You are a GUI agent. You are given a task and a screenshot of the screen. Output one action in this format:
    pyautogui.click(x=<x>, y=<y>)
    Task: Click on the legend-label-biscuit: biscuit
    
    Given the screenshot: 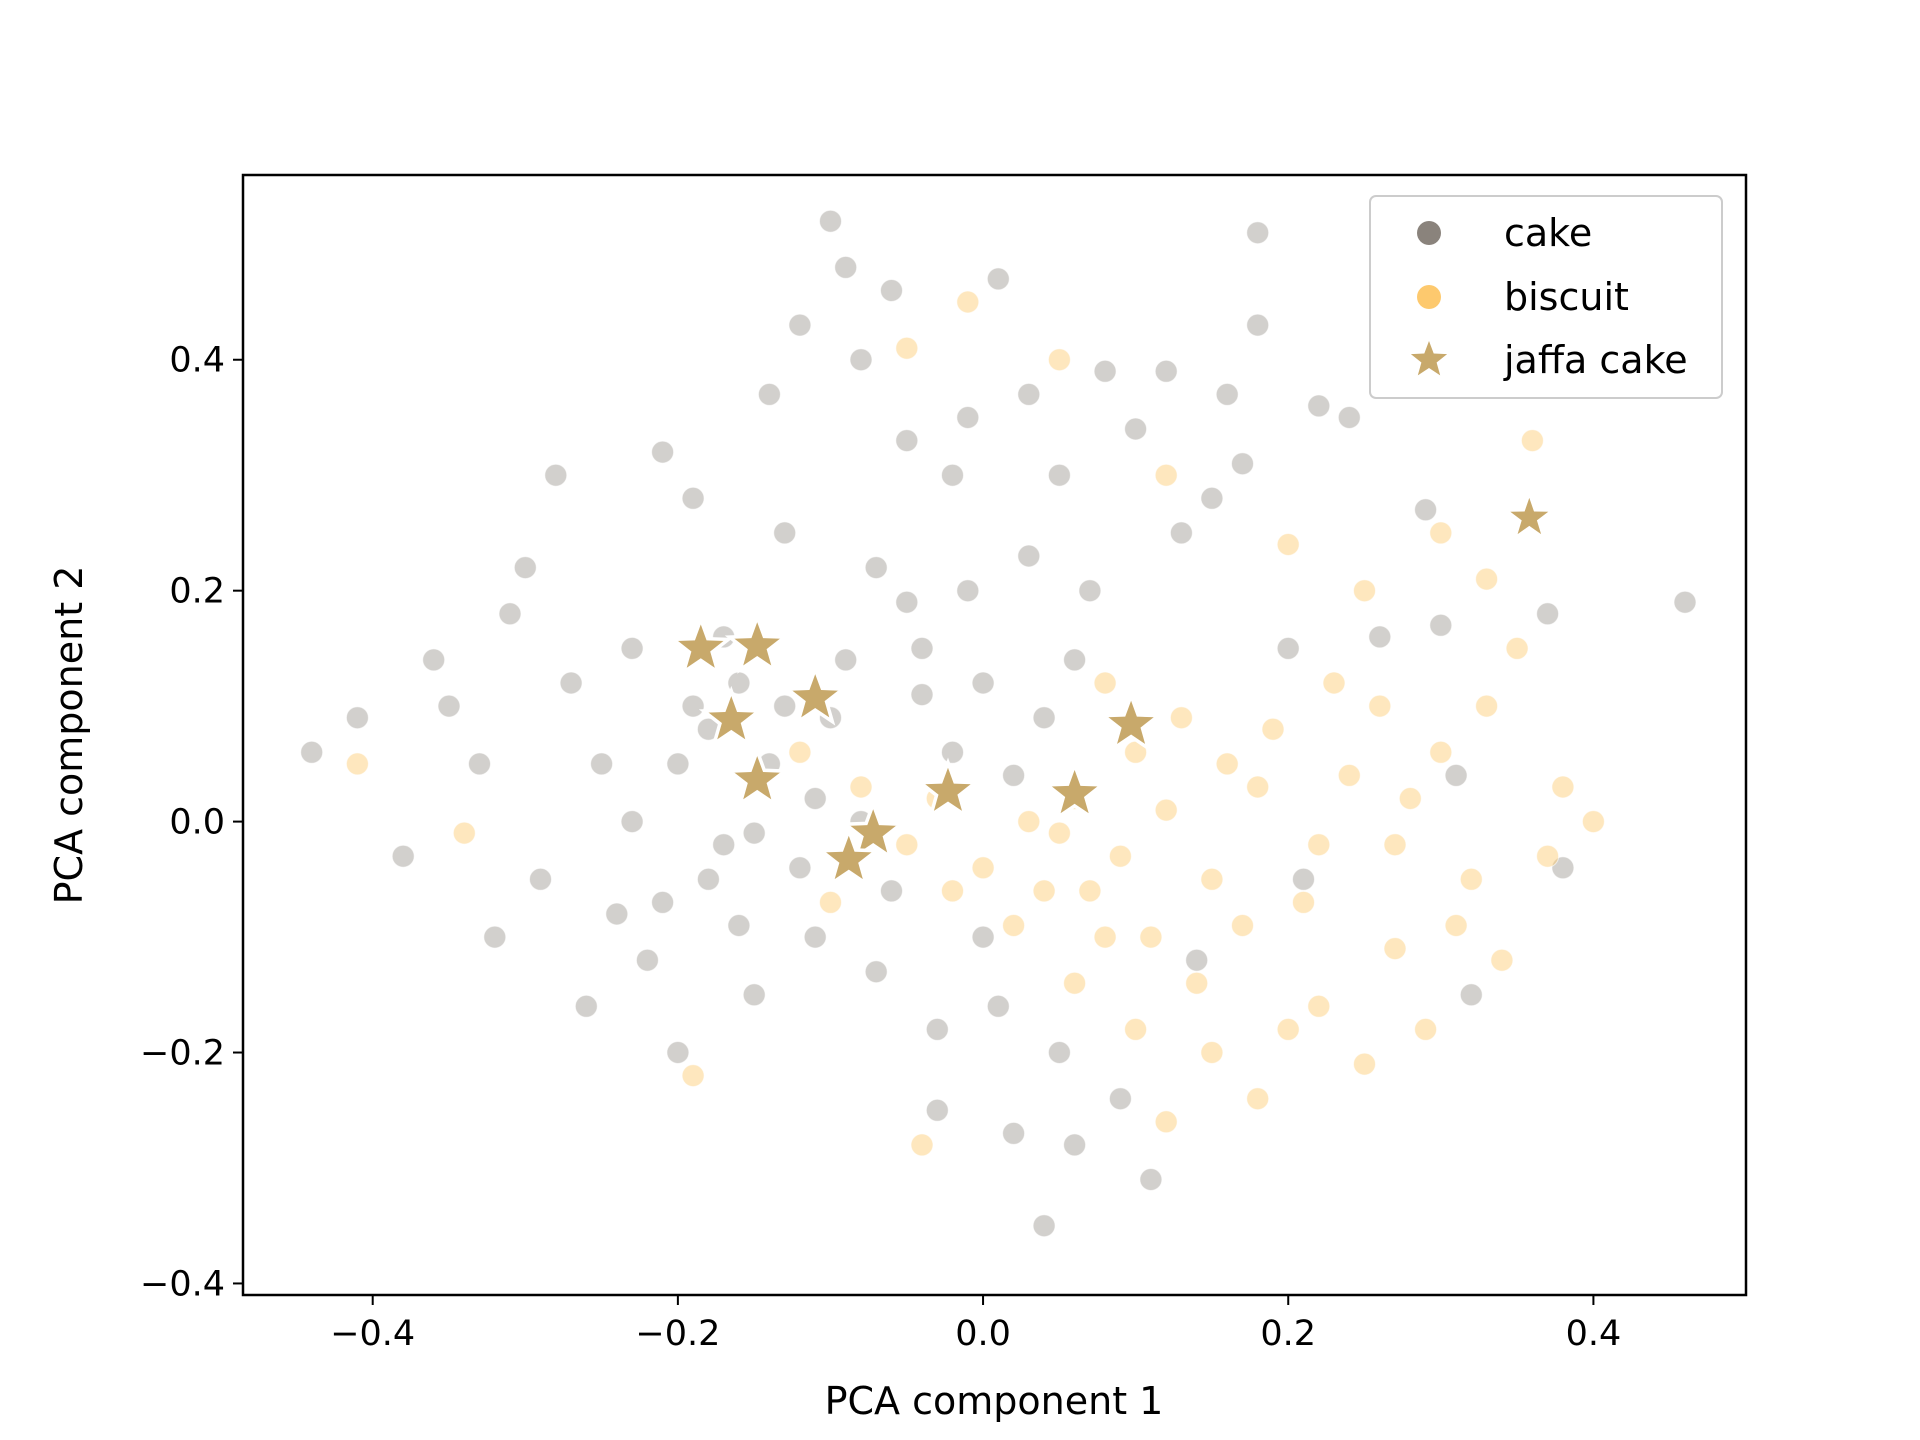 What is the action you would take?
    pyautogui.click(x=1566, y=297)
    